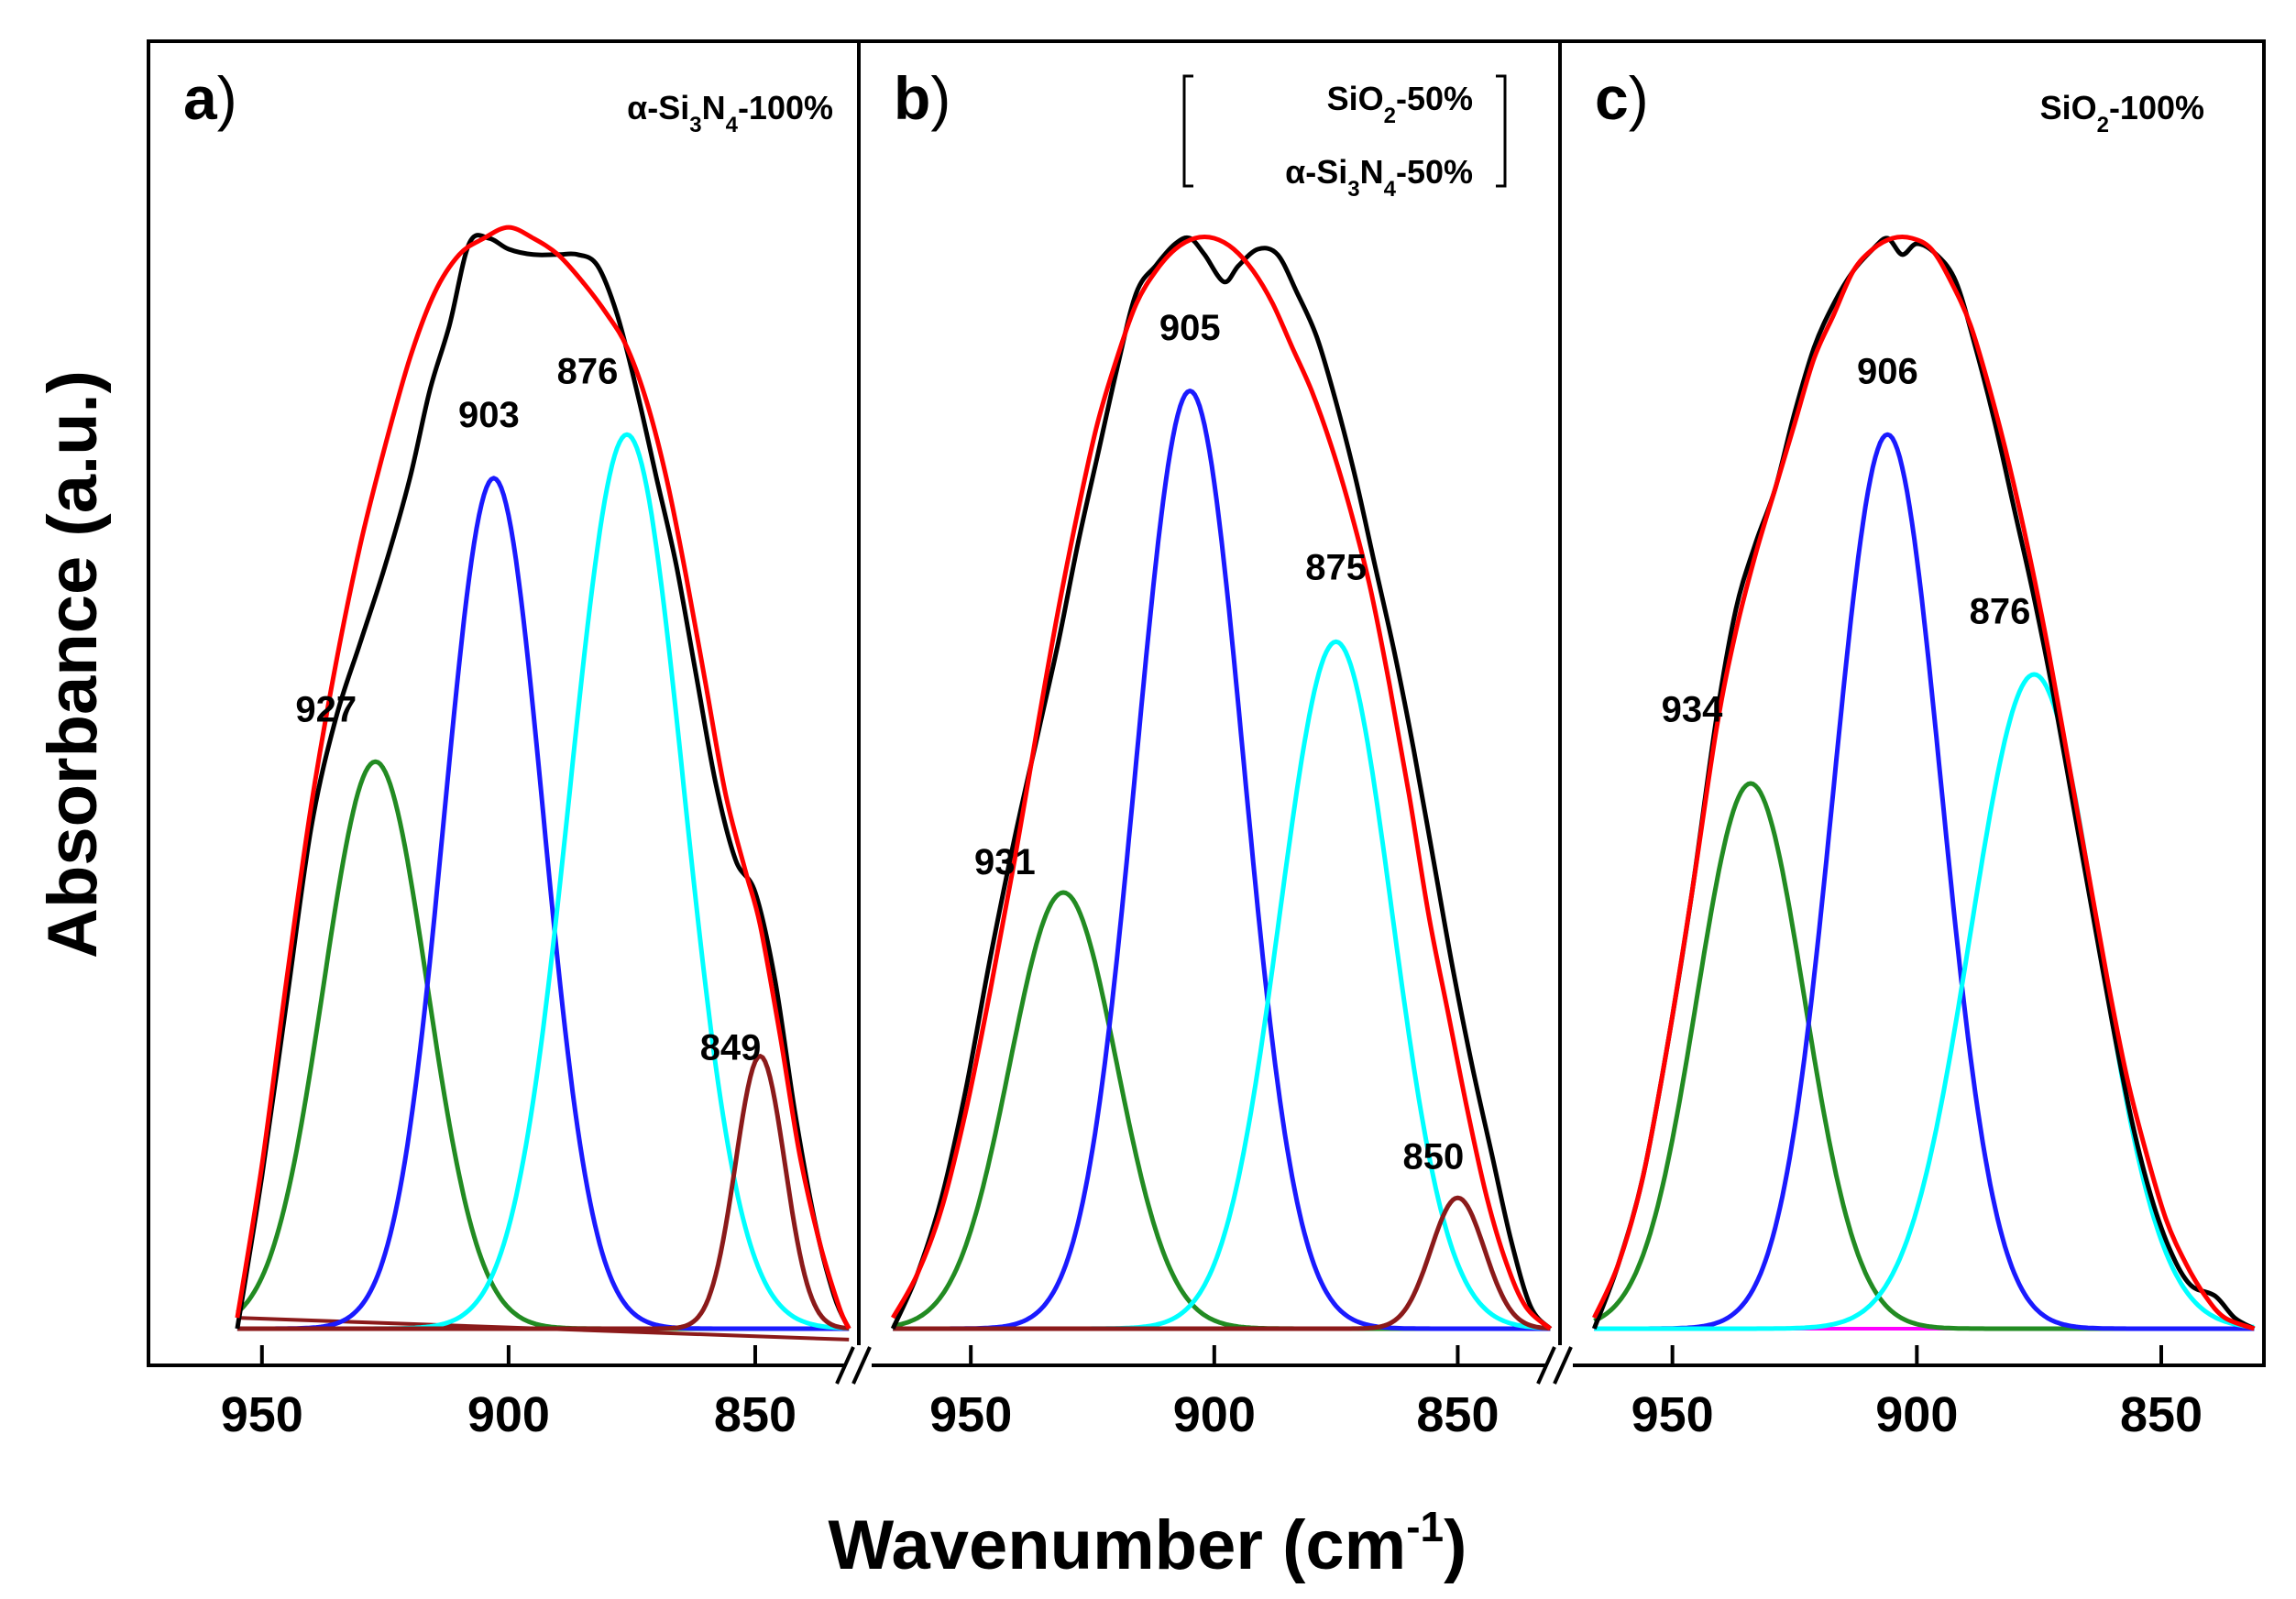  Describe the element at coordinates (970, 1414) in the screenshot. I see `x-tick-label-b-0: 950` at that location.